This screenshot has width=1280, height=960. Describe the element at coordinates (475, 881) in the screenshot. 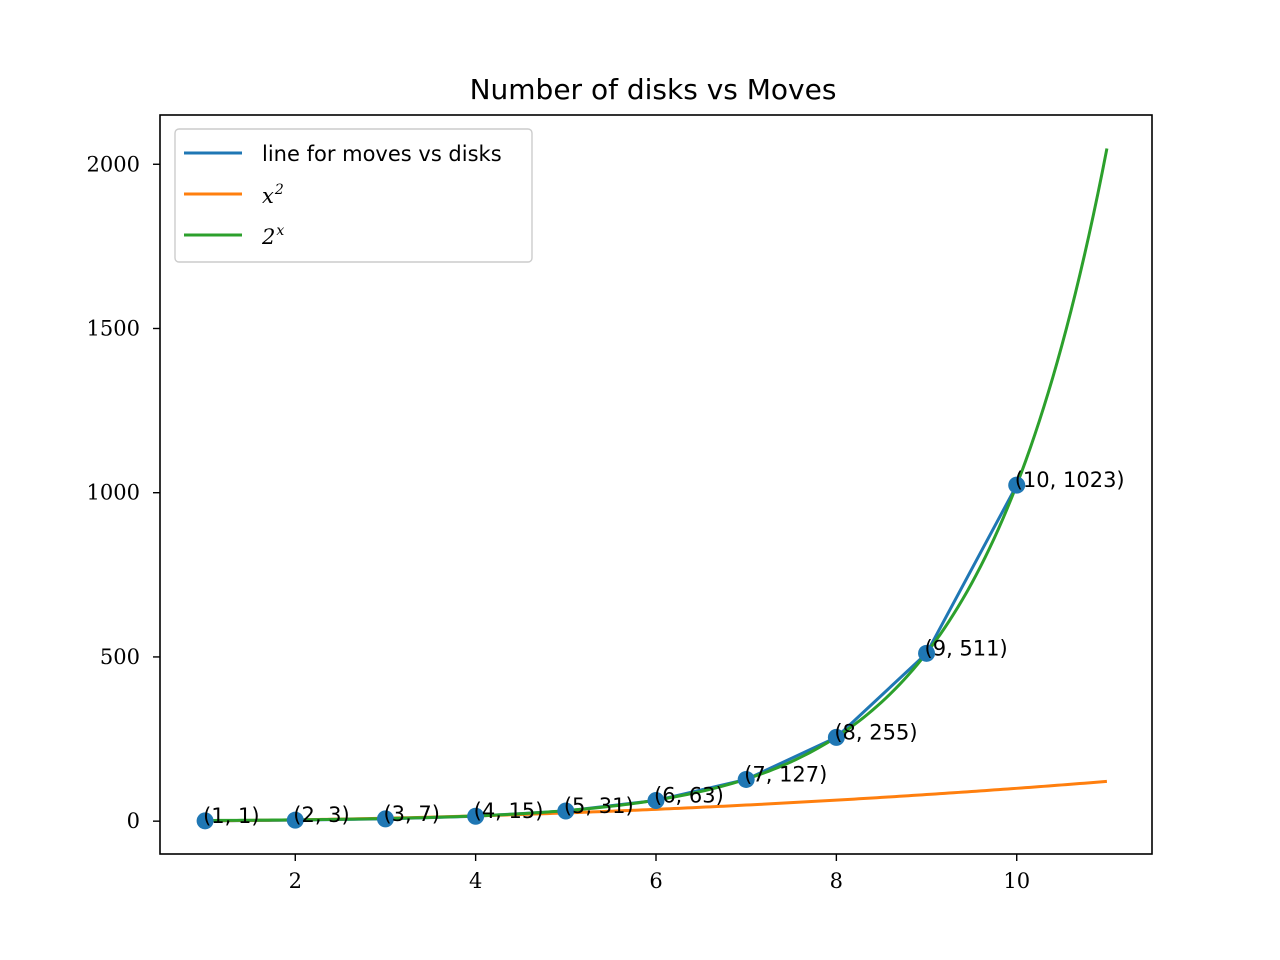

I see `x-tick-label: 4` at that location.